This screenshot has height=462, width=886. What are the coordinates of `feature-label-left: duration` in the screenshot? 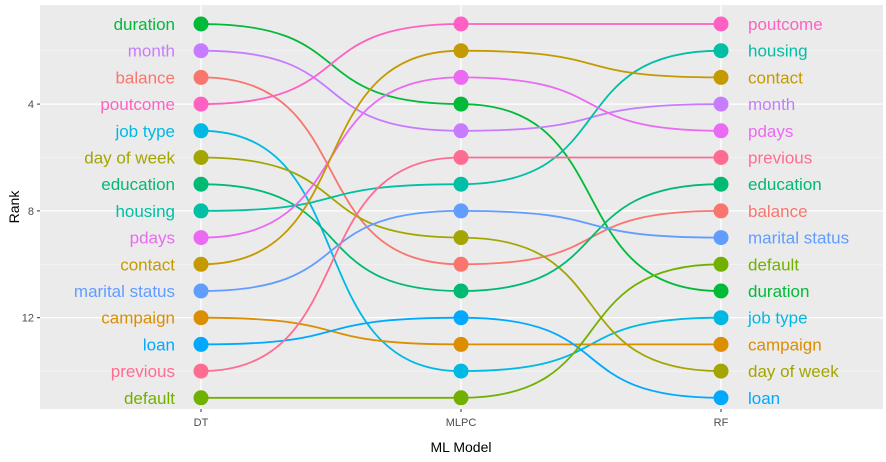 It's located at (144, 24).